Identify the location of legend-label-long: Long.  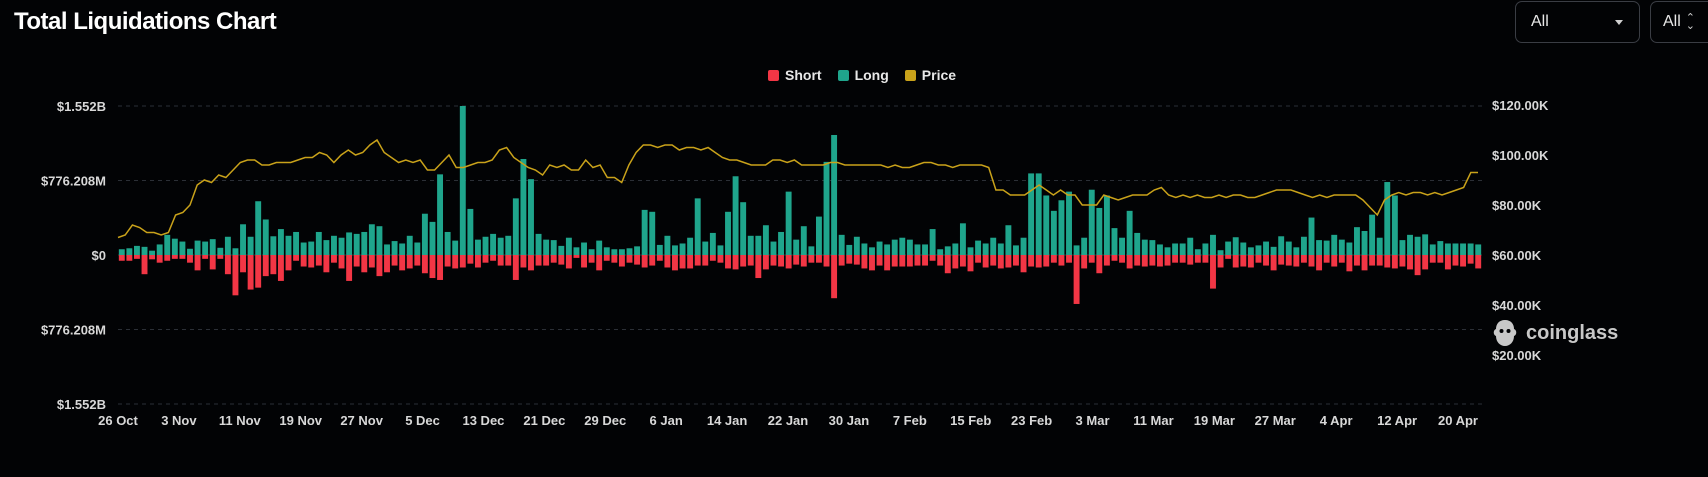
(871, 75).